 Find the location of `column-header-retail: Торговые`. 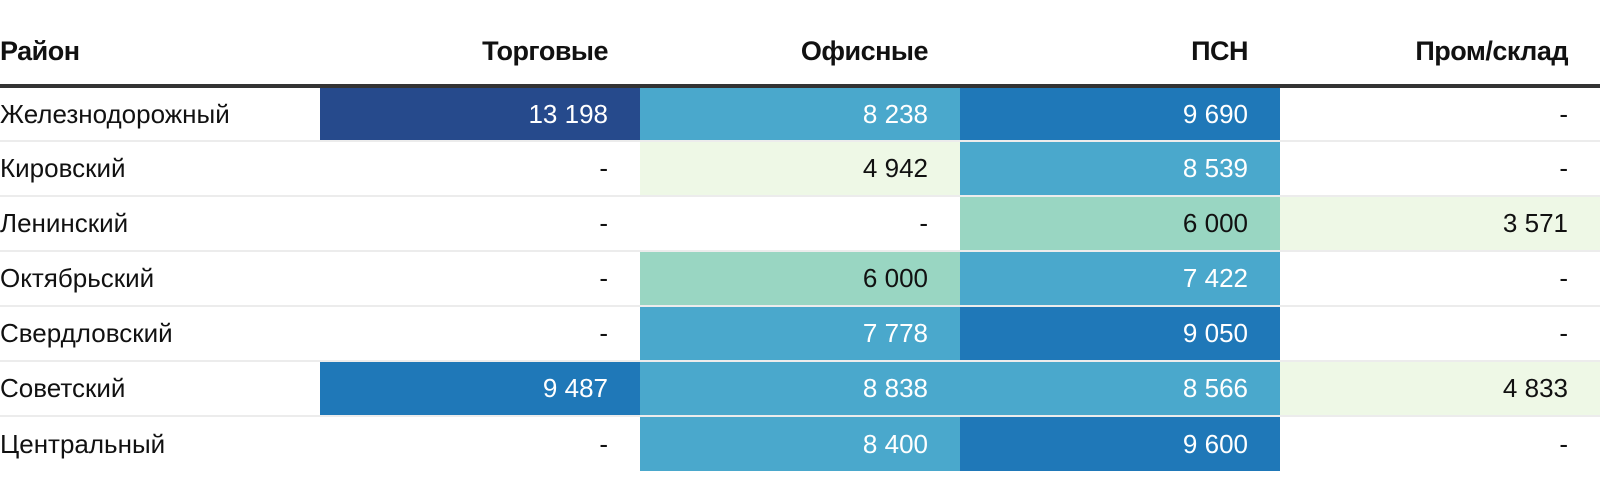

column-header-retail: Торговые is located at coordinates (480, 44).